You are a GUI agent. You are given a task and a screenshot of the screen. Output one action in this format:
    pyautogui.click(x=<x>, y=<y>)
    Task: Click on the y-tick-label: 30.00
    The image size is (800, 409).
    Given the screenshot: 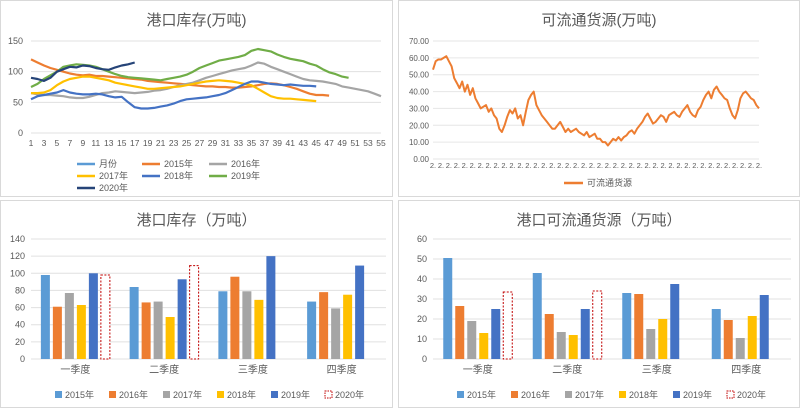 What is the action you would take?
    pyautogui.click(x=419, y=108)
    